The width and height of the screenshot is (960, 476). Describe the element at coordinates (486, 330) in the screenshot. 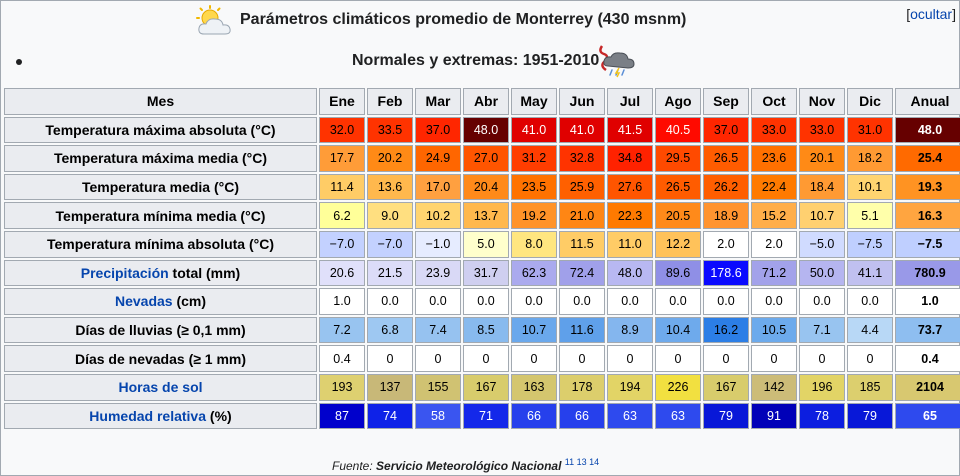

I see `table-cell: 8.5` at that location.